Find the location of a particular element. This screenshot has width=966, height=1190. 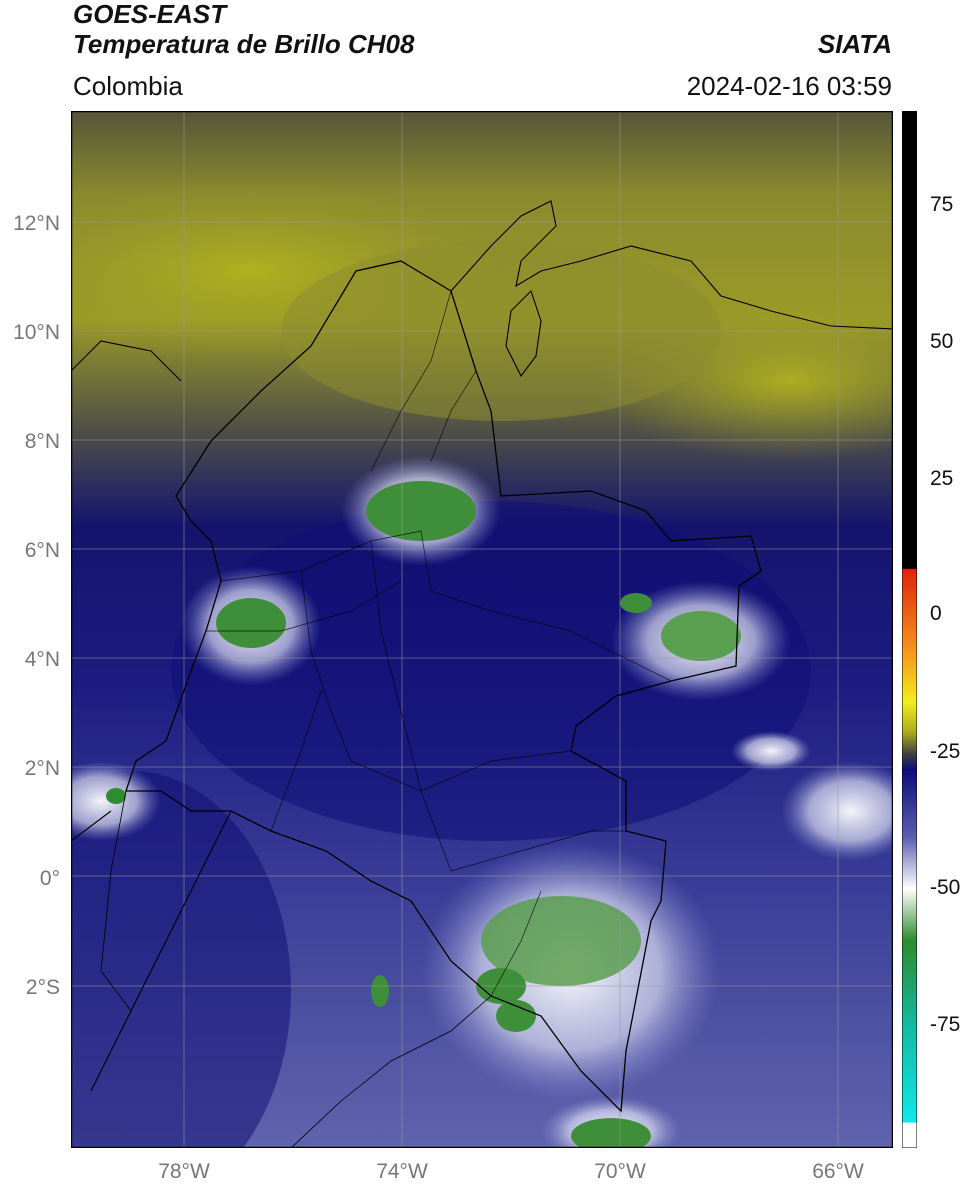

lat-tick-12n: 12°N is located at coordinates (36, 223).